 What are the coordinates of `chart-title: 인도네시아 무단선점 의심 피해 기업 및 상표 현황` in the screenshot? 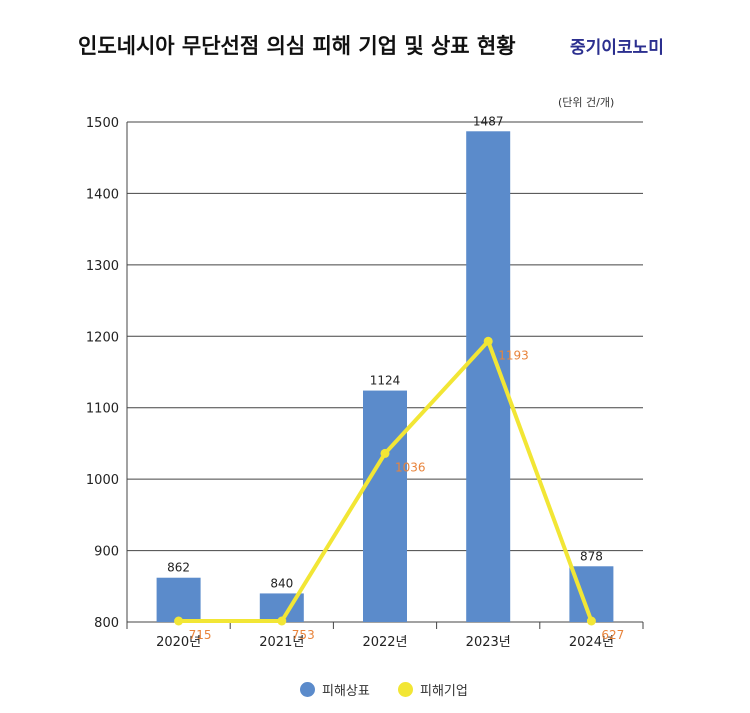 It's located at (297, 46).